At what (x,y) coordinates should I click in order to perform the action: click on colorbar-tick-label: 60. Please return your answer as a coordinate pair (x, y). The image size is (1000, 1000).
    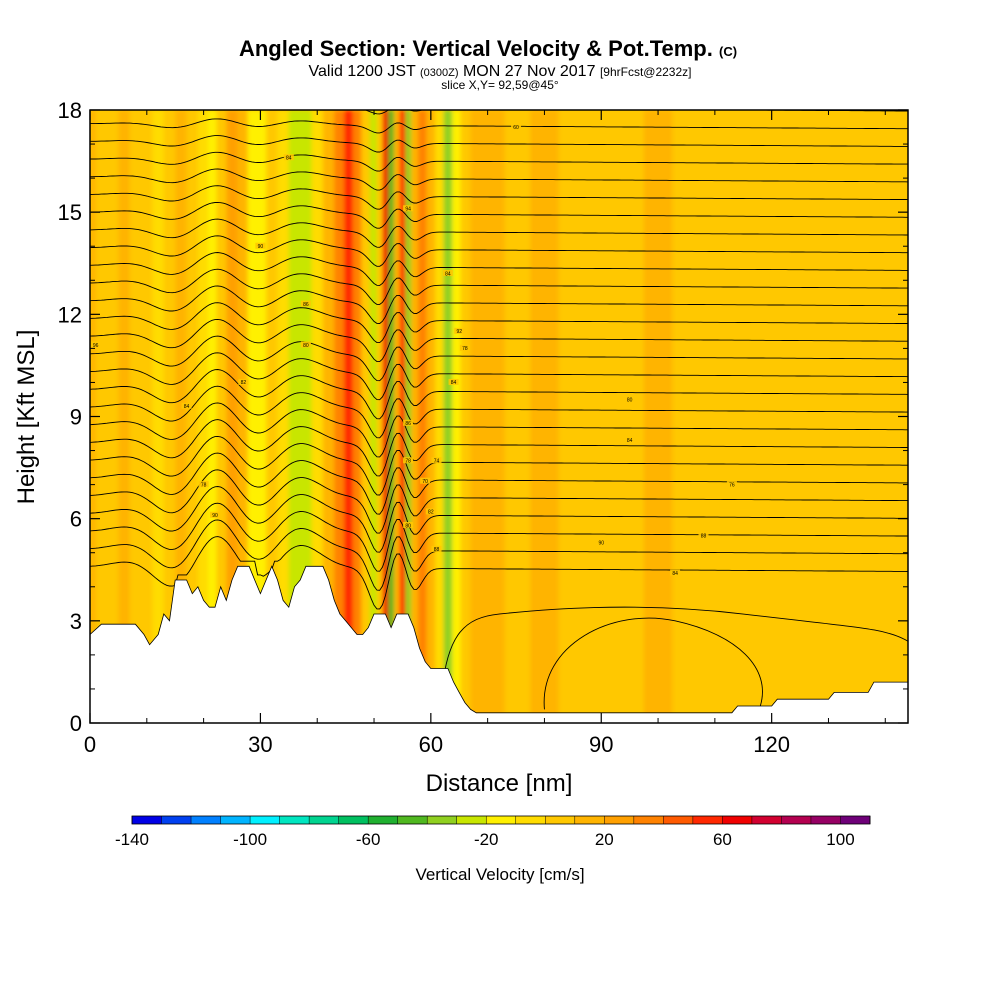
    Looking at the image, I should click on (722, 839).